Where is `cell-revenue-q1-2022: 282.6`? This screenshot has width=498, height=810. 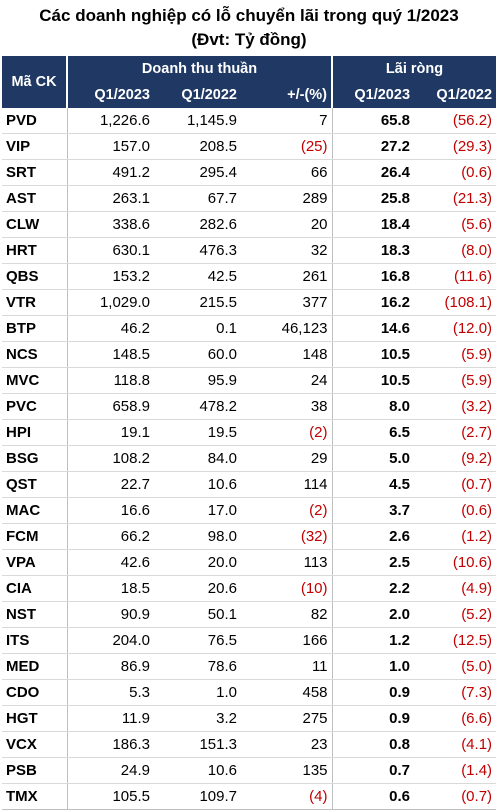
cell-revenue-q1-2022: 282.6 is located at coordinates (197, 224).